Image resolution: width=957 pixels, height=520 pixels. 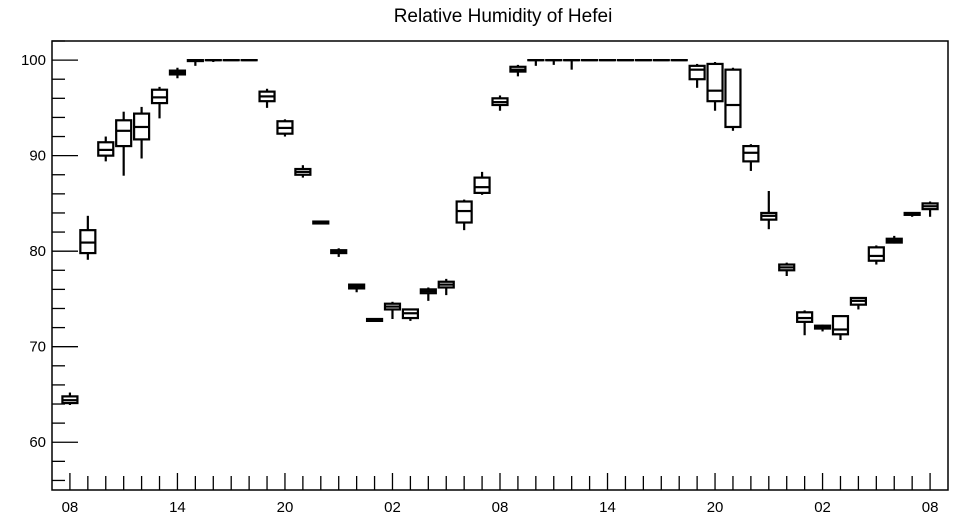 What do you see at coordinates (503, 16) in the screenshot?
I see `chart-title: Relative Humidity of Hefei` at bounding box center [503, 16].